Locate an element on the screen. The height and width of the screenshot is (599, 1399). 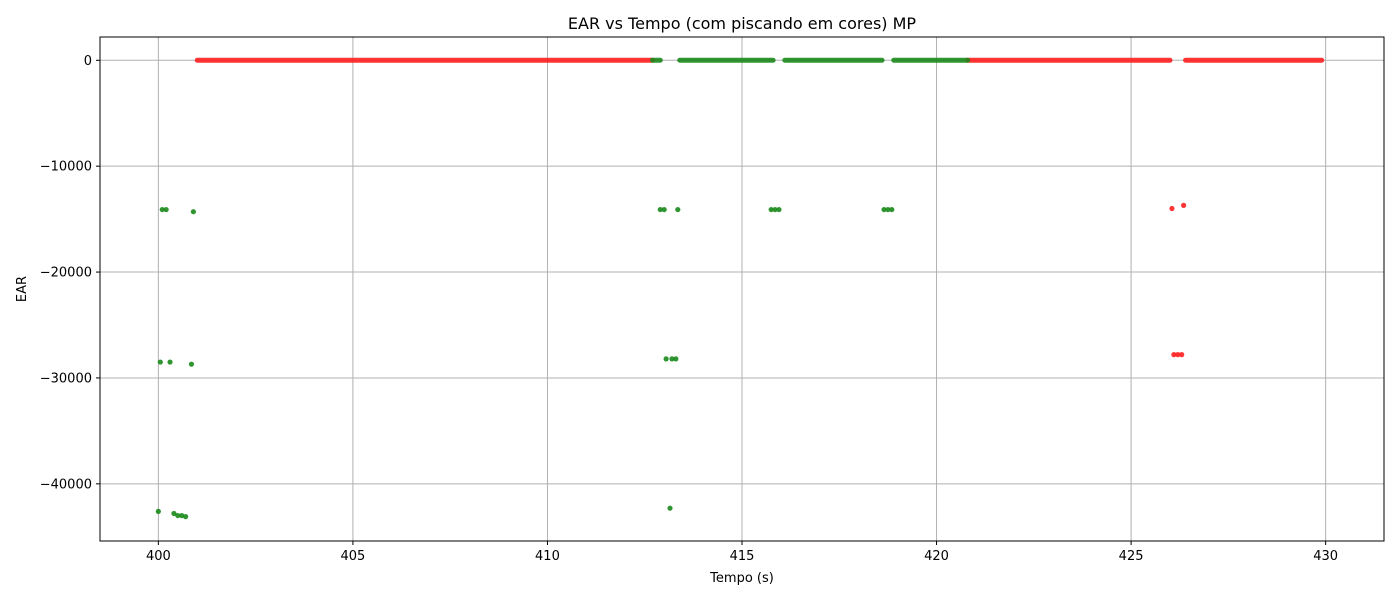
x-tick-label: 420 is located at coordinates (936, 556).